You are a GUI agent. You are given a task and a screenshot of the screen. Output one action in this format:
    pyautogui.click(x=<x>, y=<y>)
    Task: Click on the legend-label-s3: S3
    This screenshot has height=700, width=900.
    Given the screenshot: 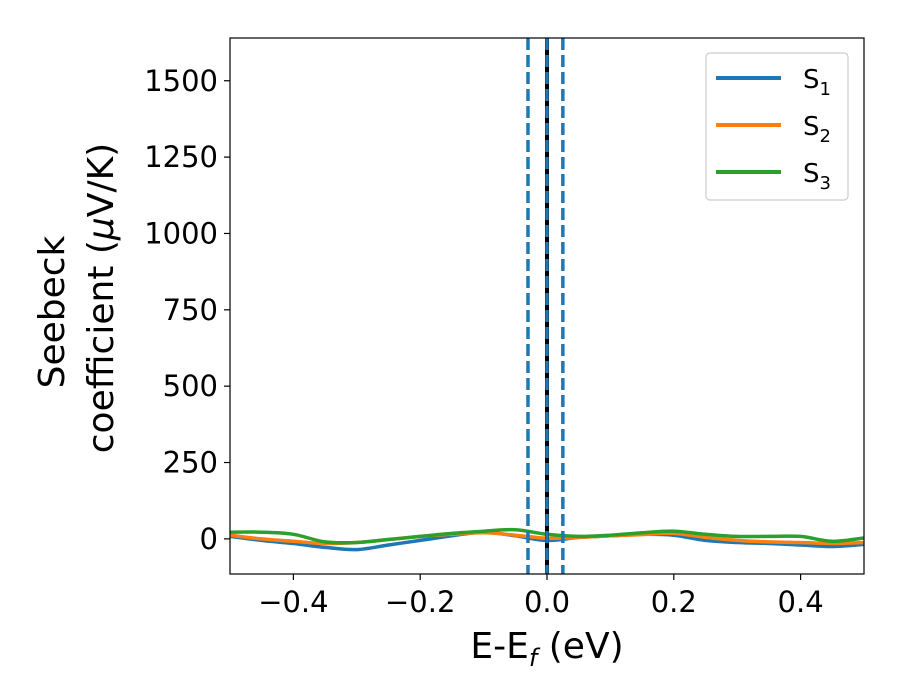 What is the action you would take?
    pyautogui.click(x=817, y=176)
    